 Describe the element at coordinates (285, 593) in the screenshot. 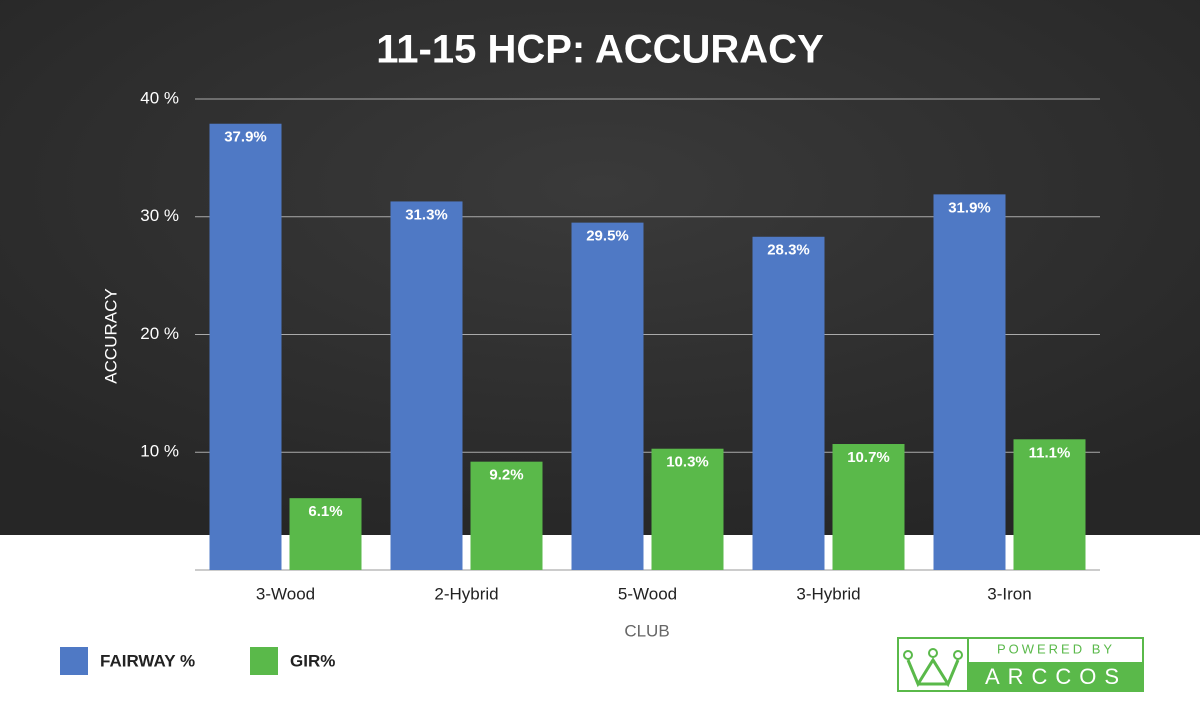

I see `x-tick-label: 3-Wood` at that location.